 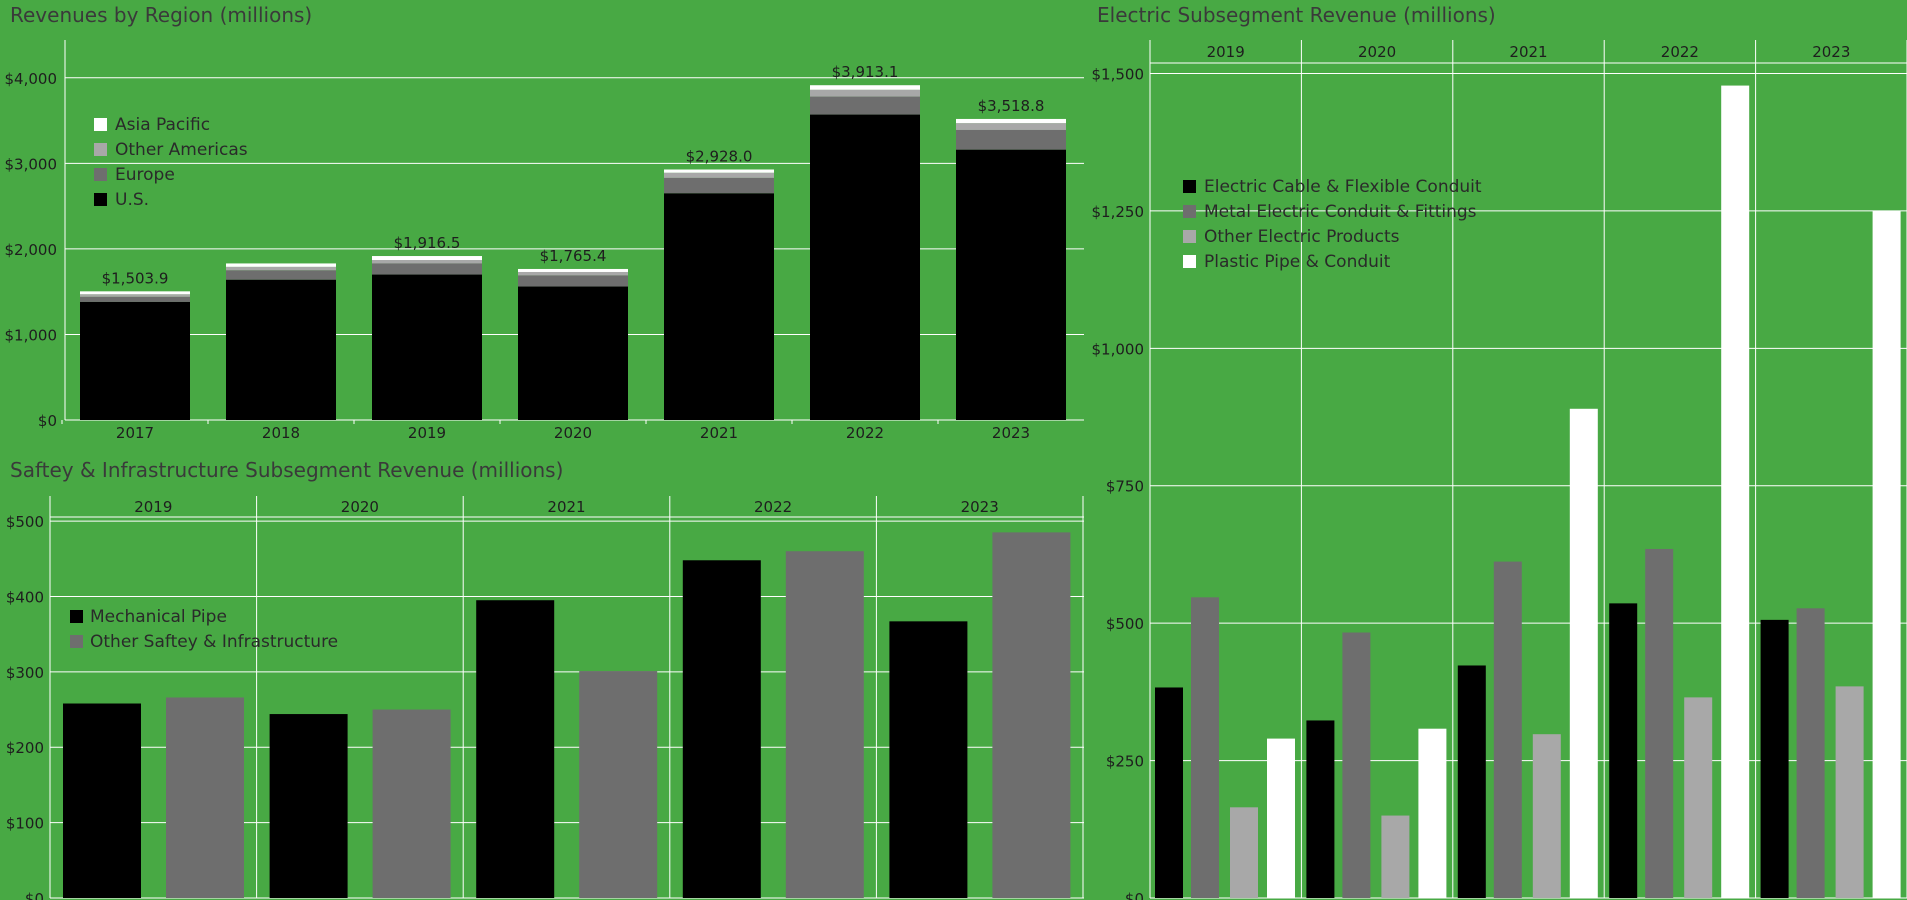 What do you see at coordinates (25, 824) in the screenshot?
I see `safety-y-tick-label: $100` at bounding box center [25, 824].